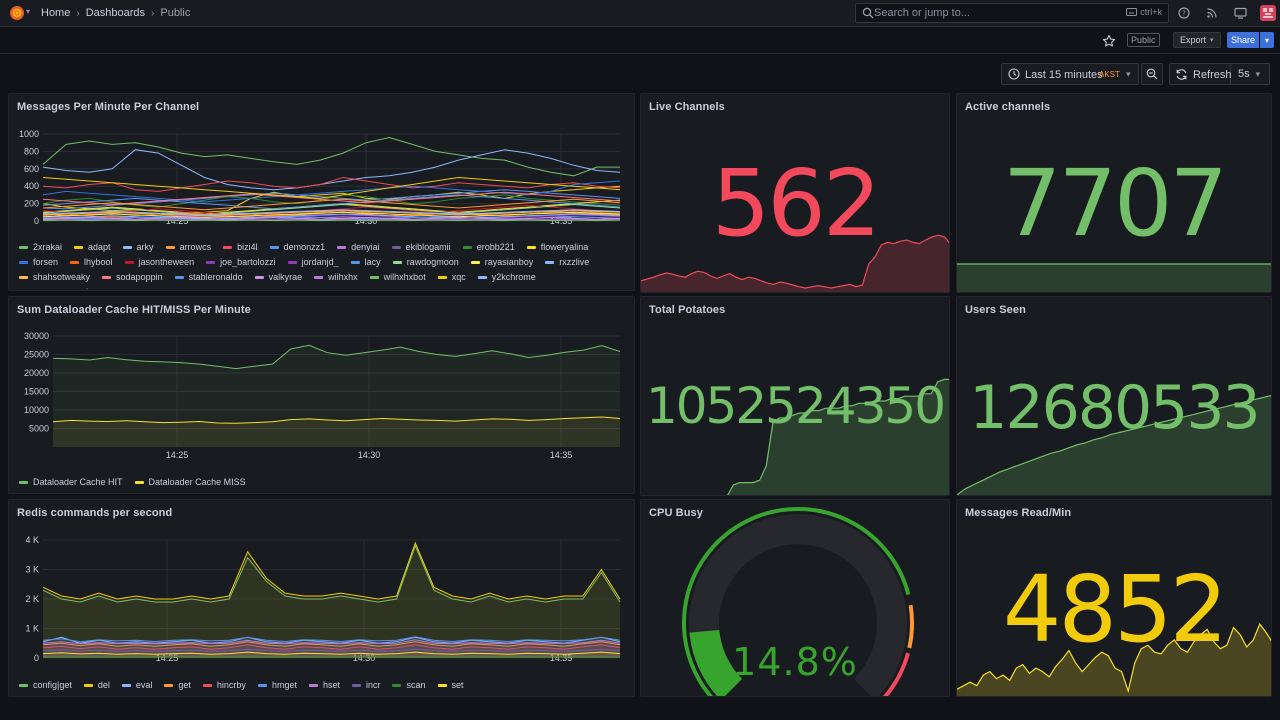 The image size is (1280, 720). What do you see at coordinates (224, 685) in the screenshot?
I see `legend-item: hincrby` at bounding box center [224, 685].